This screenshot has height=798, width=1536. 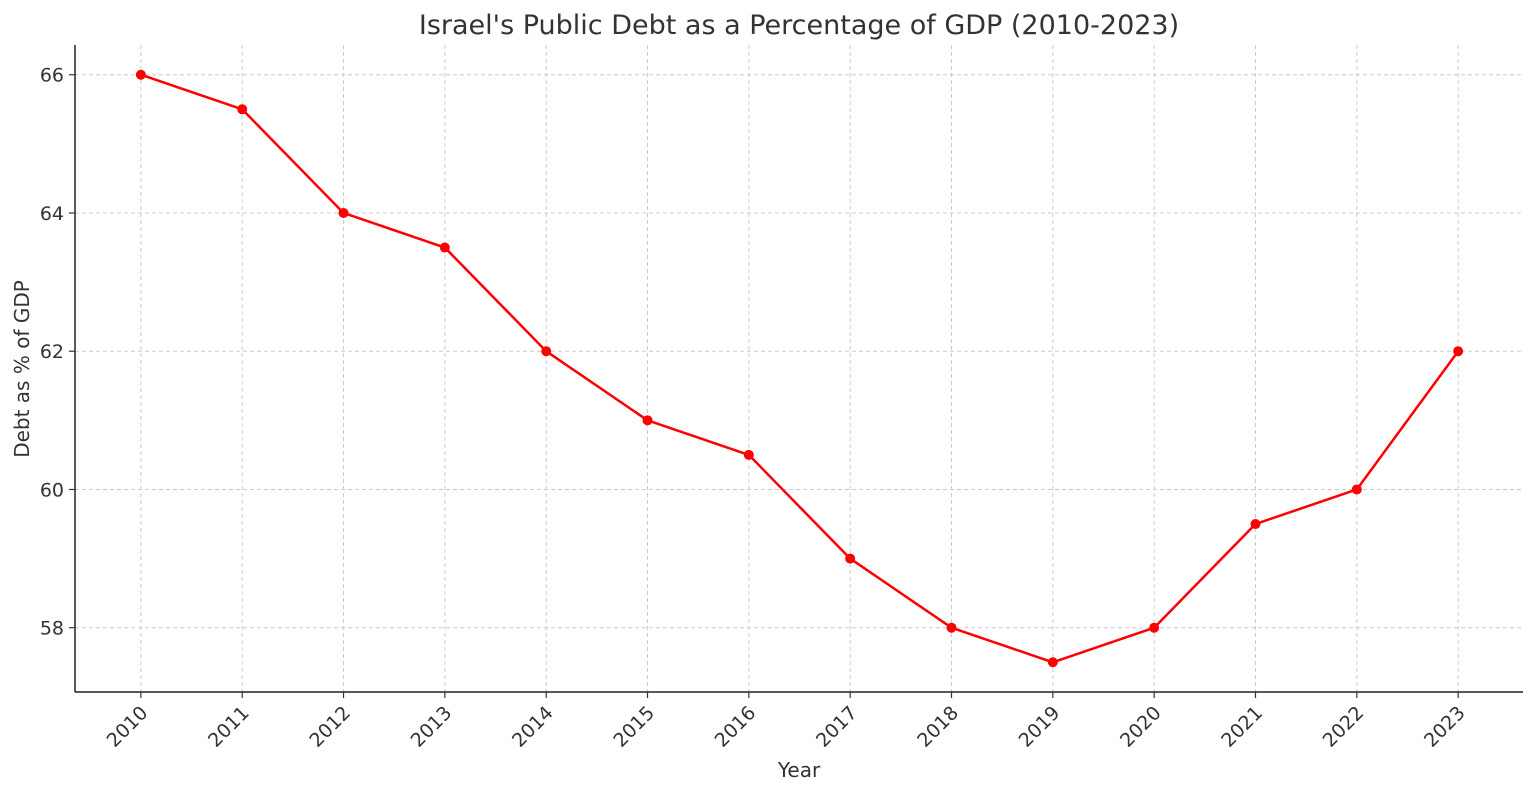 What do you see at coordinates (22, 369) in the screenshot?
I see `y-axis-label: Debt as % of GDP` at bounding box center [22, 369].